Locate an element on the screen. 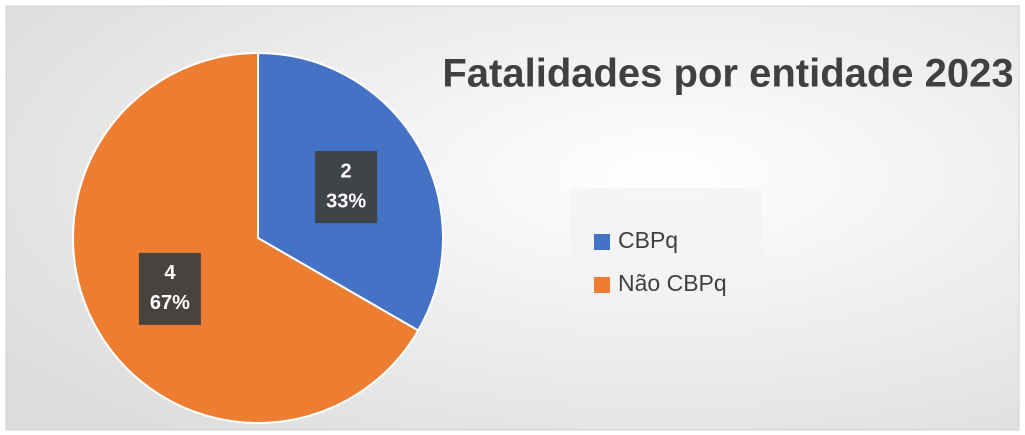  data-label-percent: 67% is located at coordinates (170, 303).